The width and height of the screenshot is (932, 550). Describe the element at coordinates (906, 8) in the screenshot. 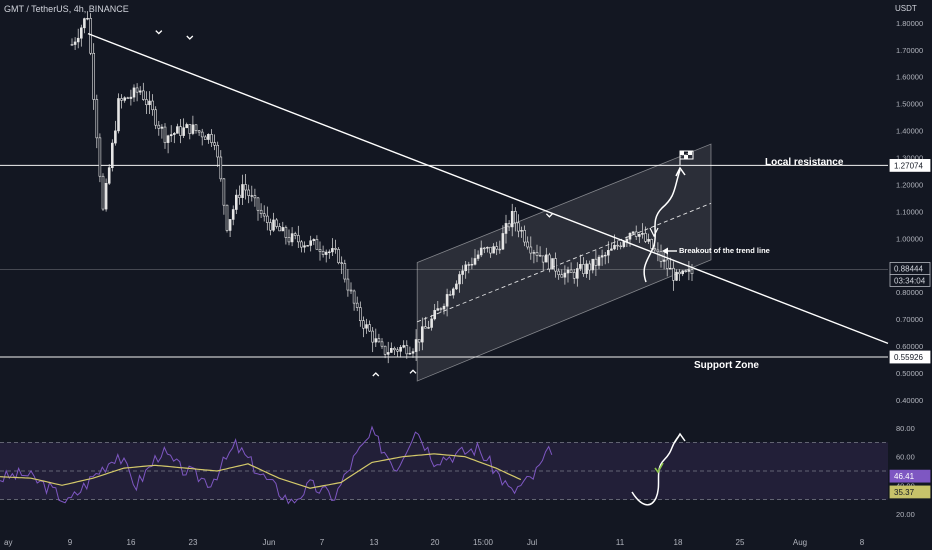

I see `axis-unit-label: USDT` at that location.